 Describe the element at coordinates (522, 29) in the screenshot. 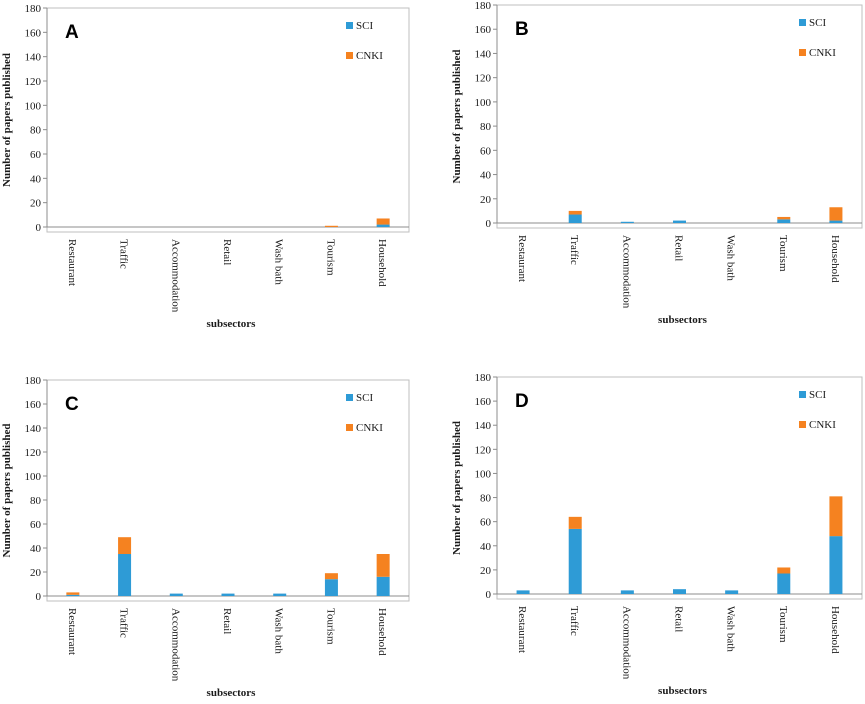

I see `panel-letter: B` at that location.